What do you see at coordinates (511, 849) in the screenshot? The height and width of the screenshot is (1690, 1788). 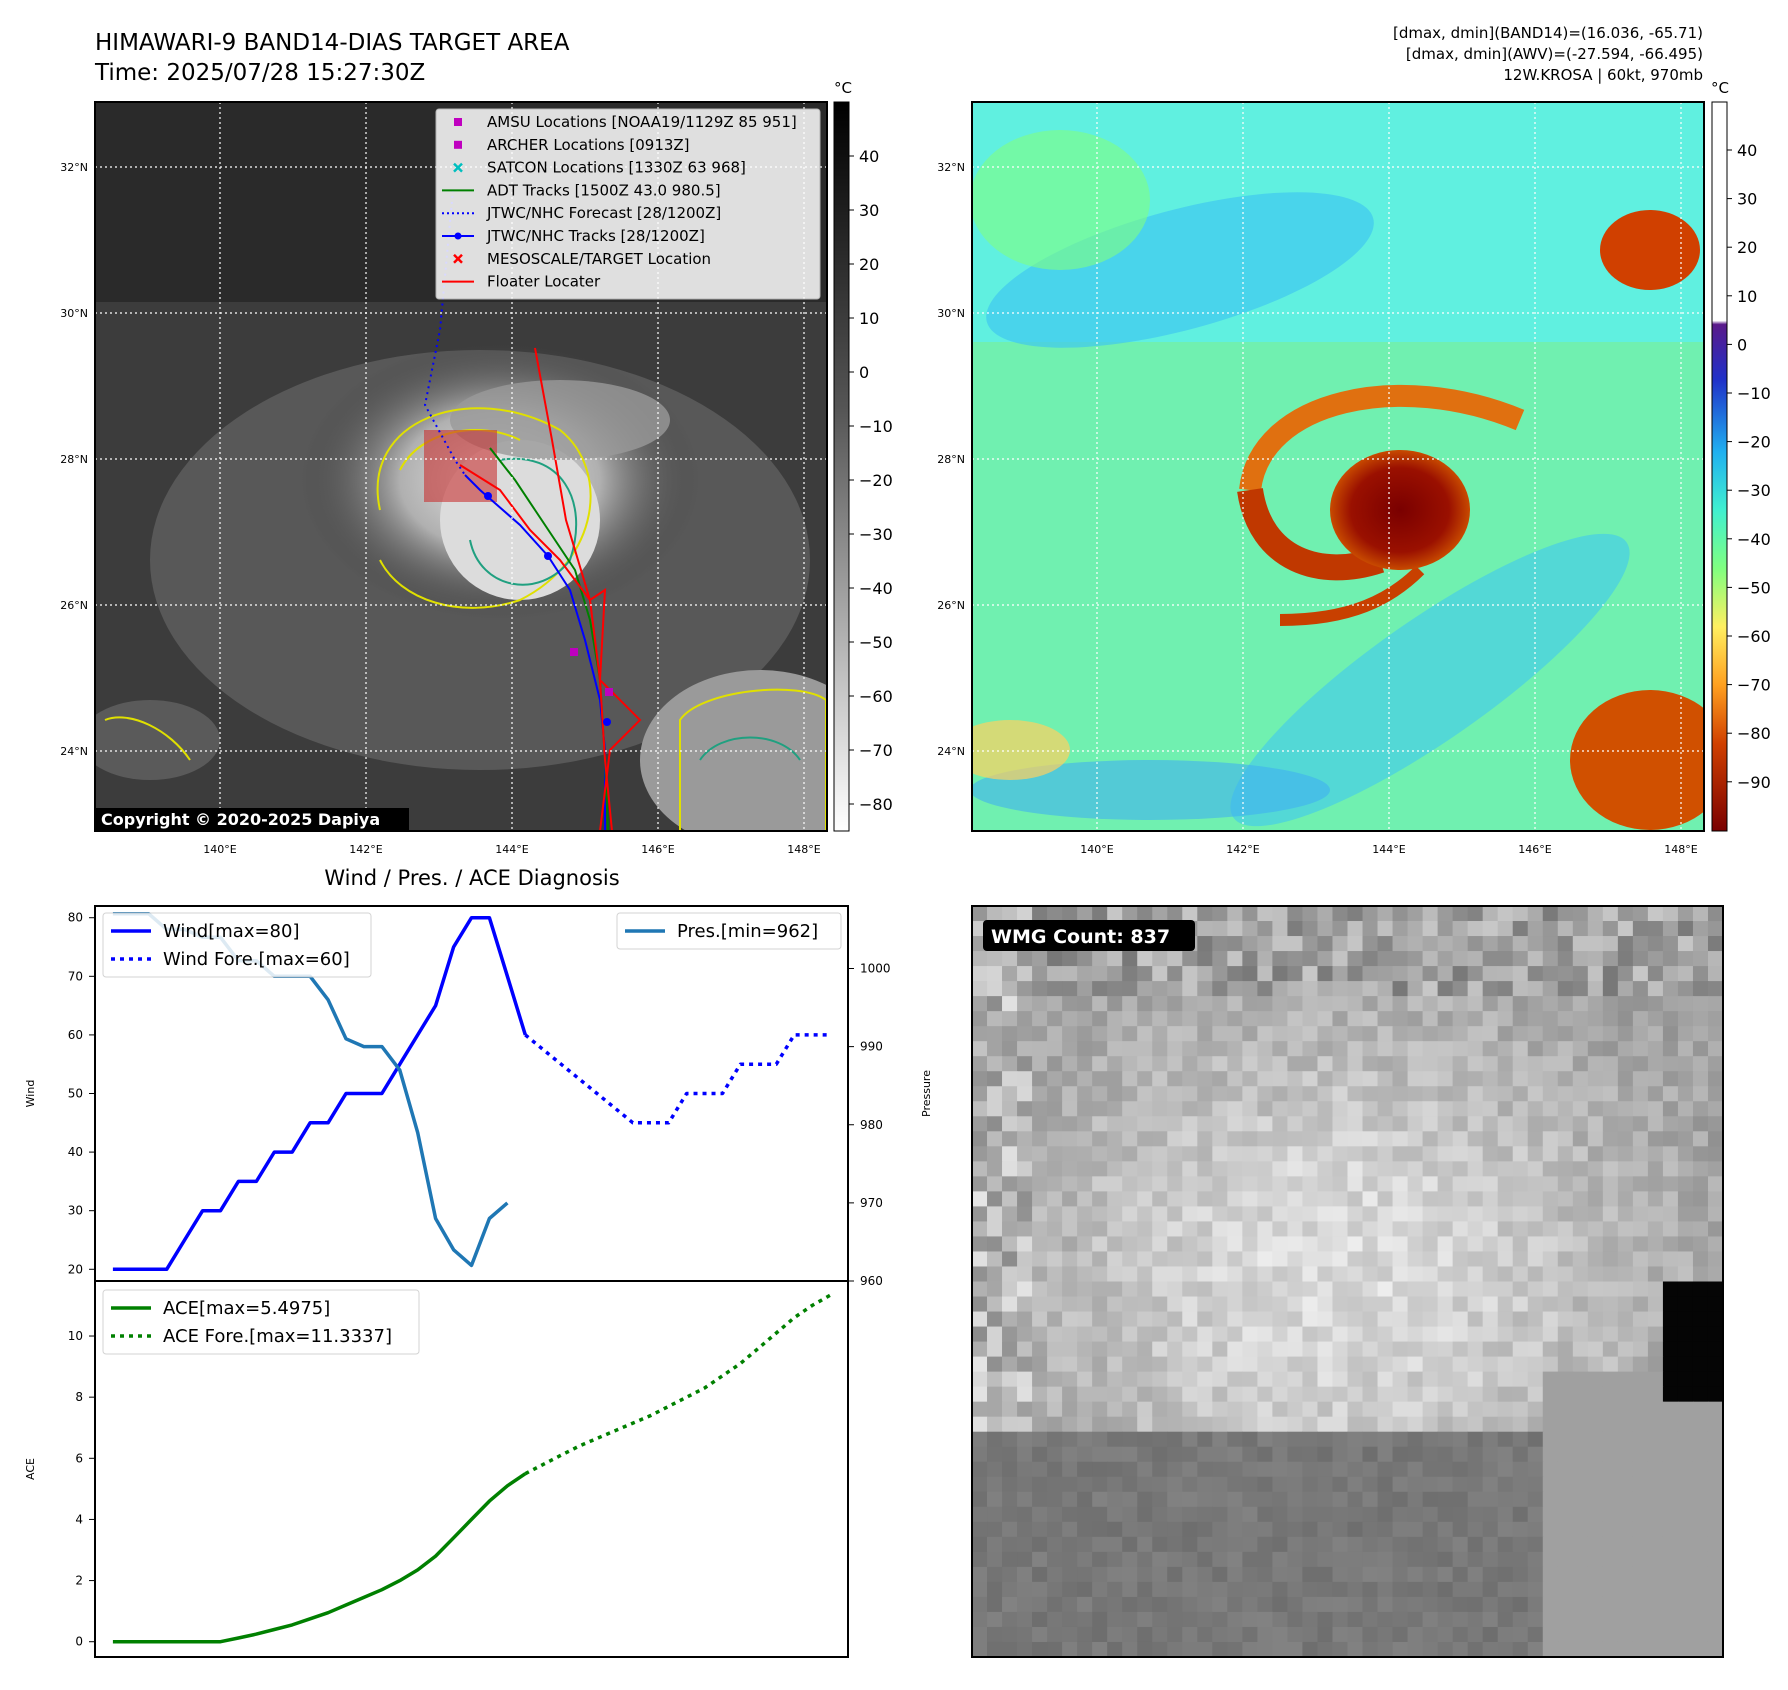 I see `lon-tick-label: 144°E` at bounding box center [511, 849].